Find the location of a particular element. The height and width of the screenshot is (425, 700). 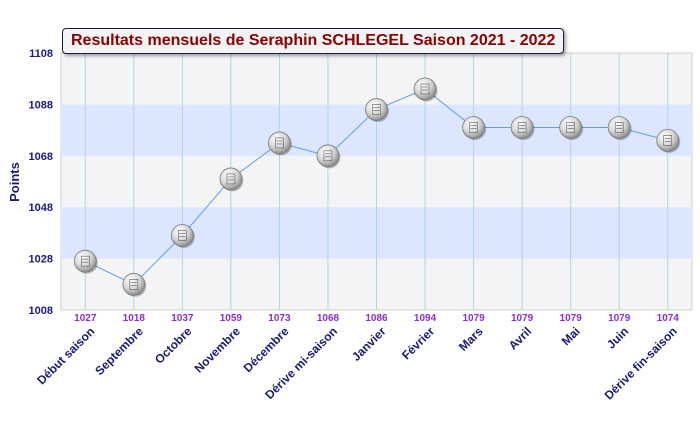

y-tick-label: 1008 is located at coordinates (41, 311).